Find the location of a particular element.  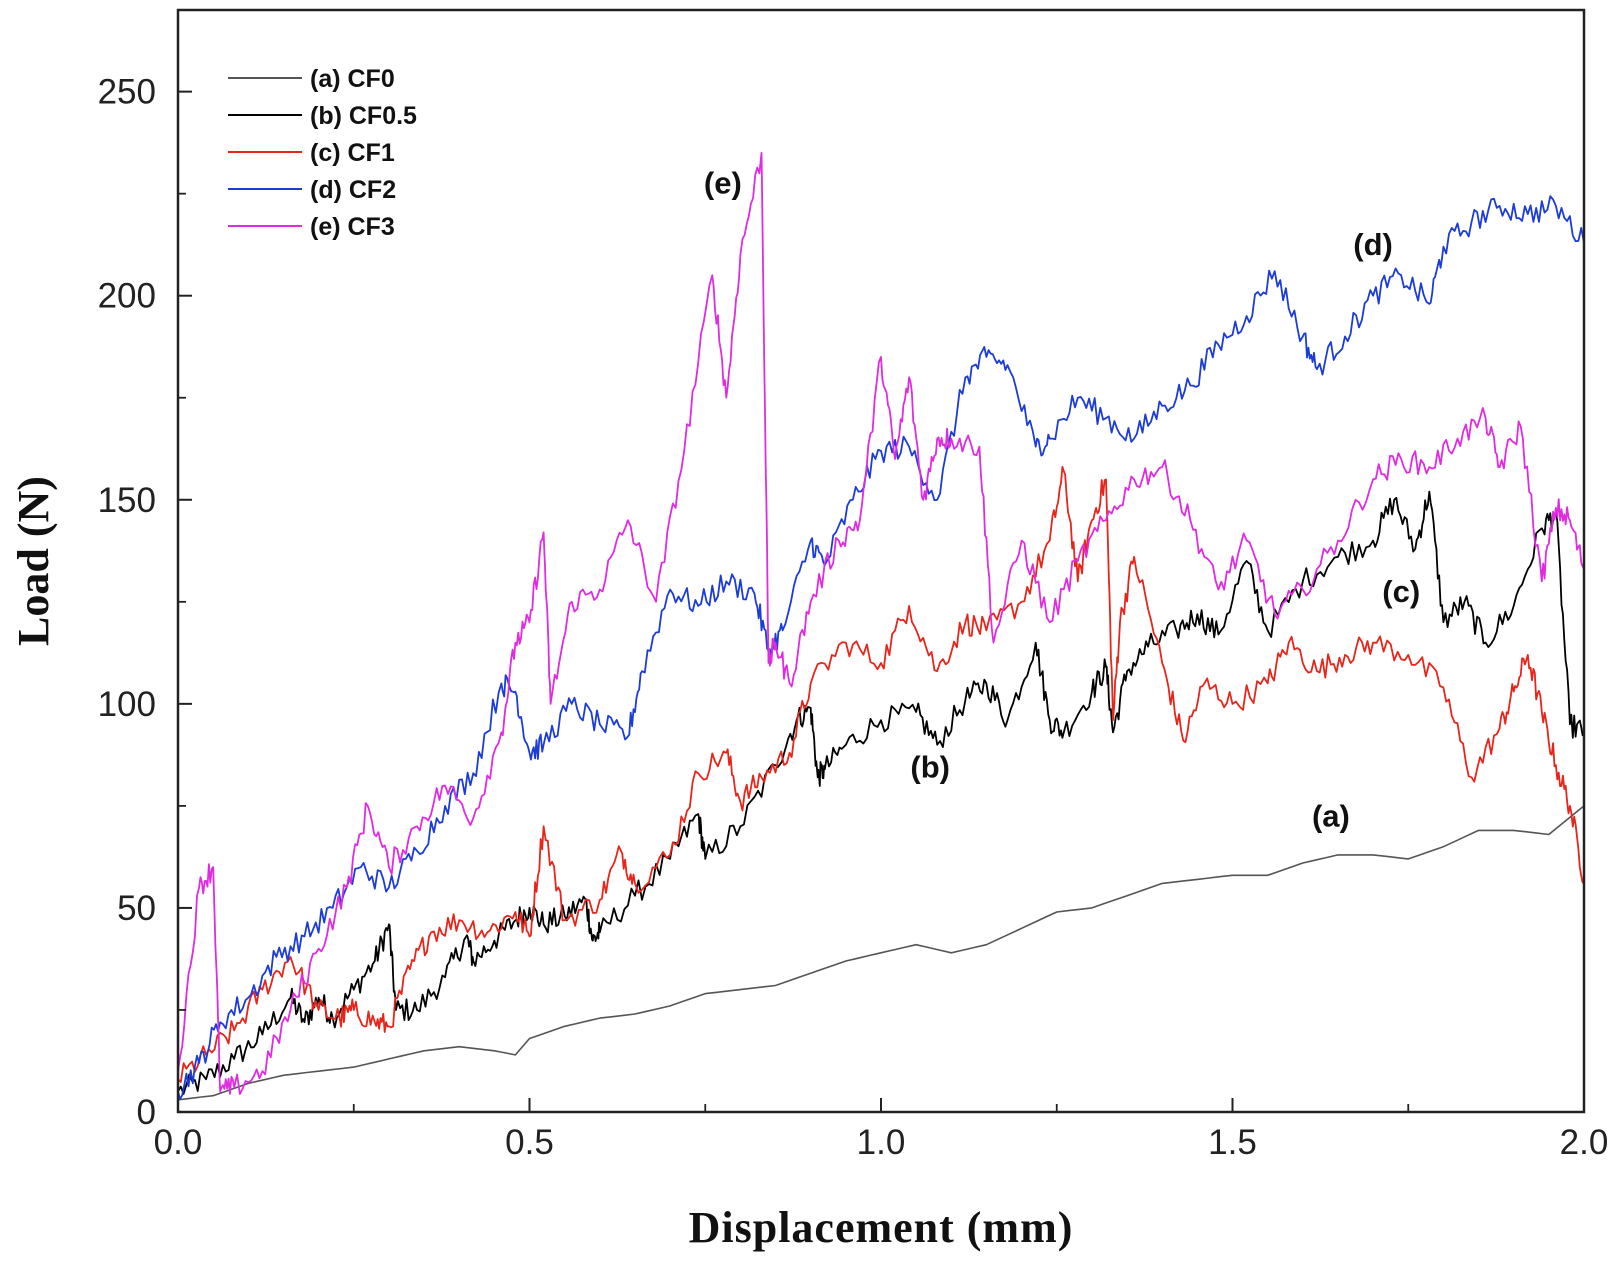

legend-label: (b) CF0.5 is located at coordinates (363, 116).